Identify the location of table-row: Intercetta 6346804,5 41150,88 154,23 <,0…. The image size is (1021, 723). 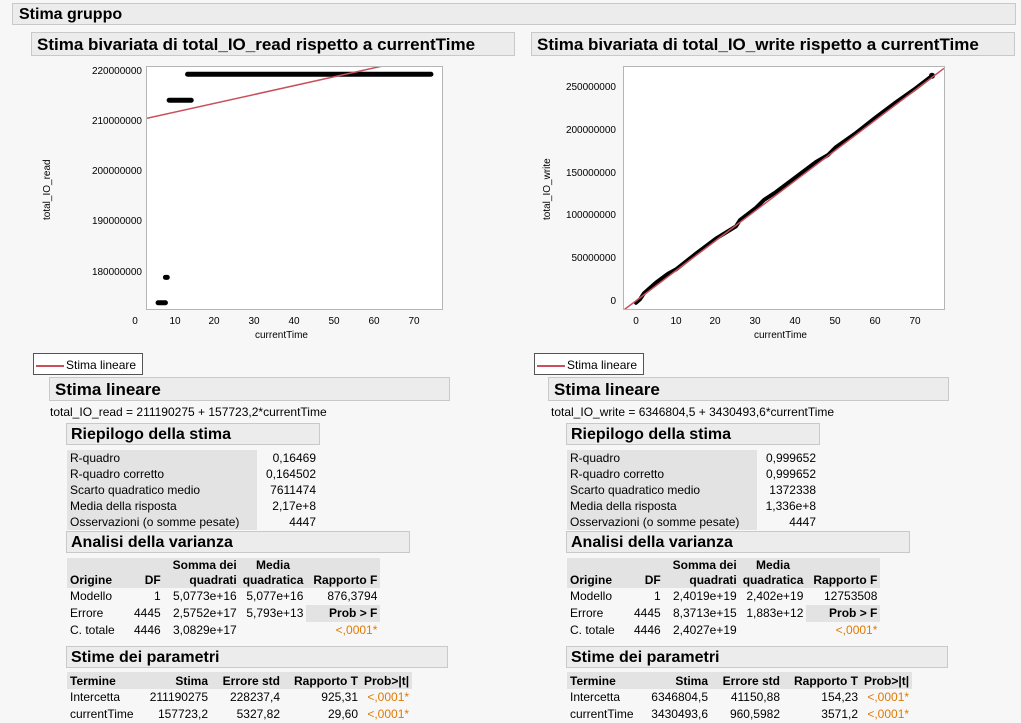
(739, 697).